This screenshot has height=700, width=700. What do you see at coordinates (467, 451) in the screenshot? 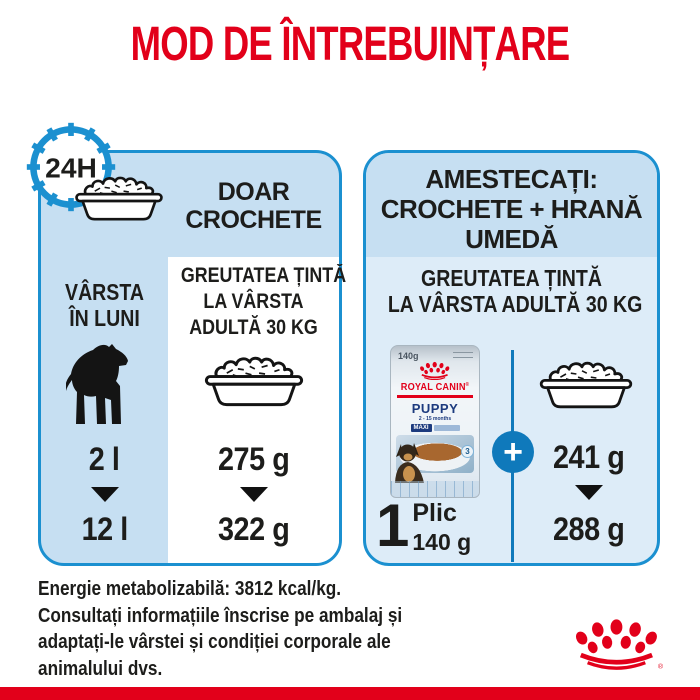
I see `pouch-badge: 3` at bounding box center [467, 451].